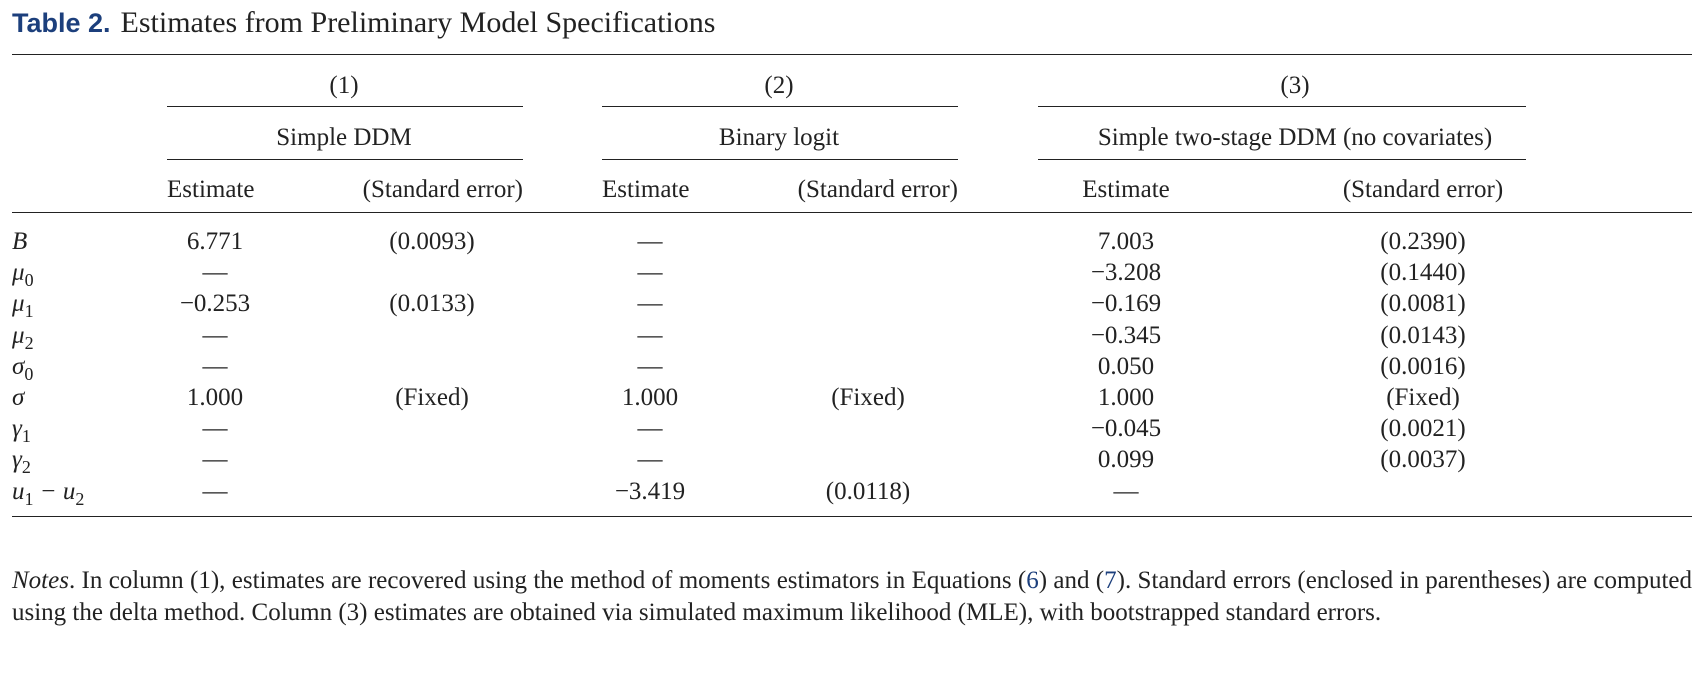 Image resolution: width=1703 pixels, height=677 pixels. Describe the element at coordinates (1282, 106) in the screenshot. I see `column-3-rule` at that location.